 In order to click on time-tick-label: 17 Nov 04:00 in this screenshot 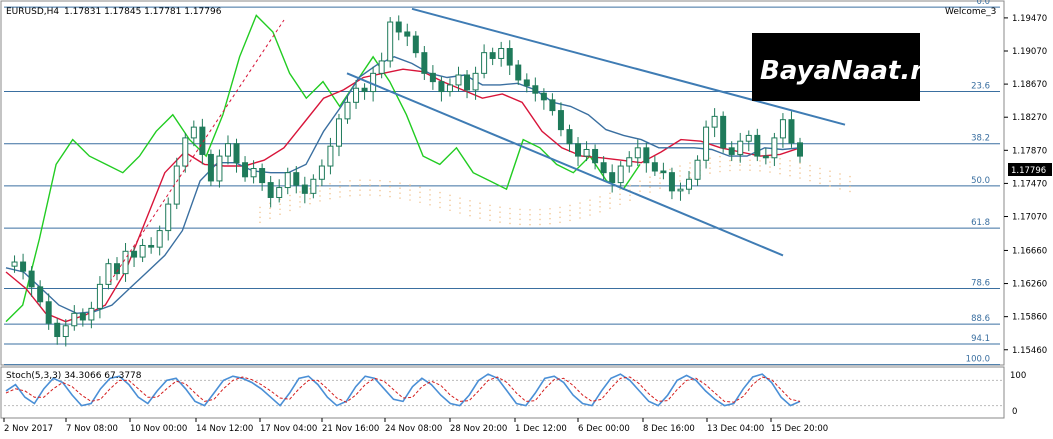, I will do `click(288, 429)`.